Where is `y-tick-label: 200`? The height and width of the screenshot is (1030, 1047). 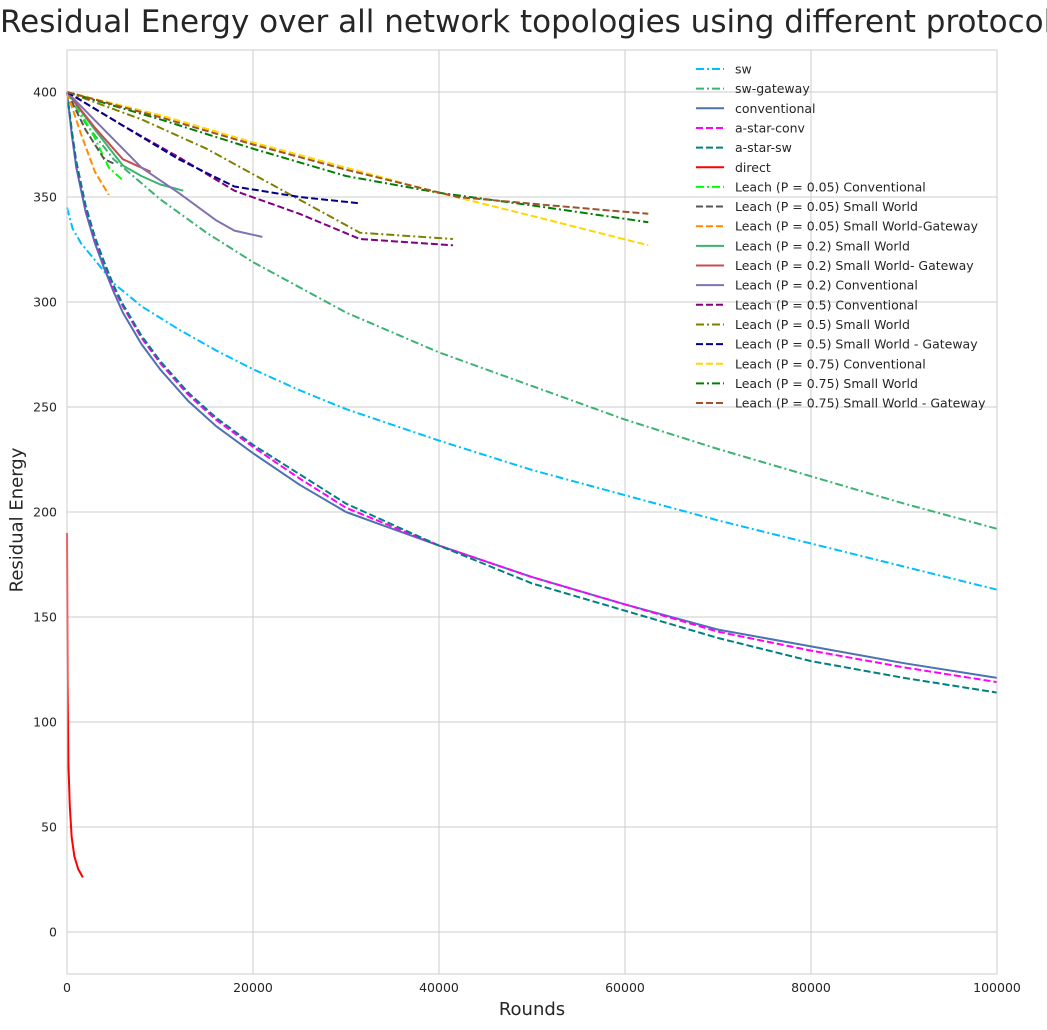 y-tick-label: 200 is located at coordinates (45, 512).